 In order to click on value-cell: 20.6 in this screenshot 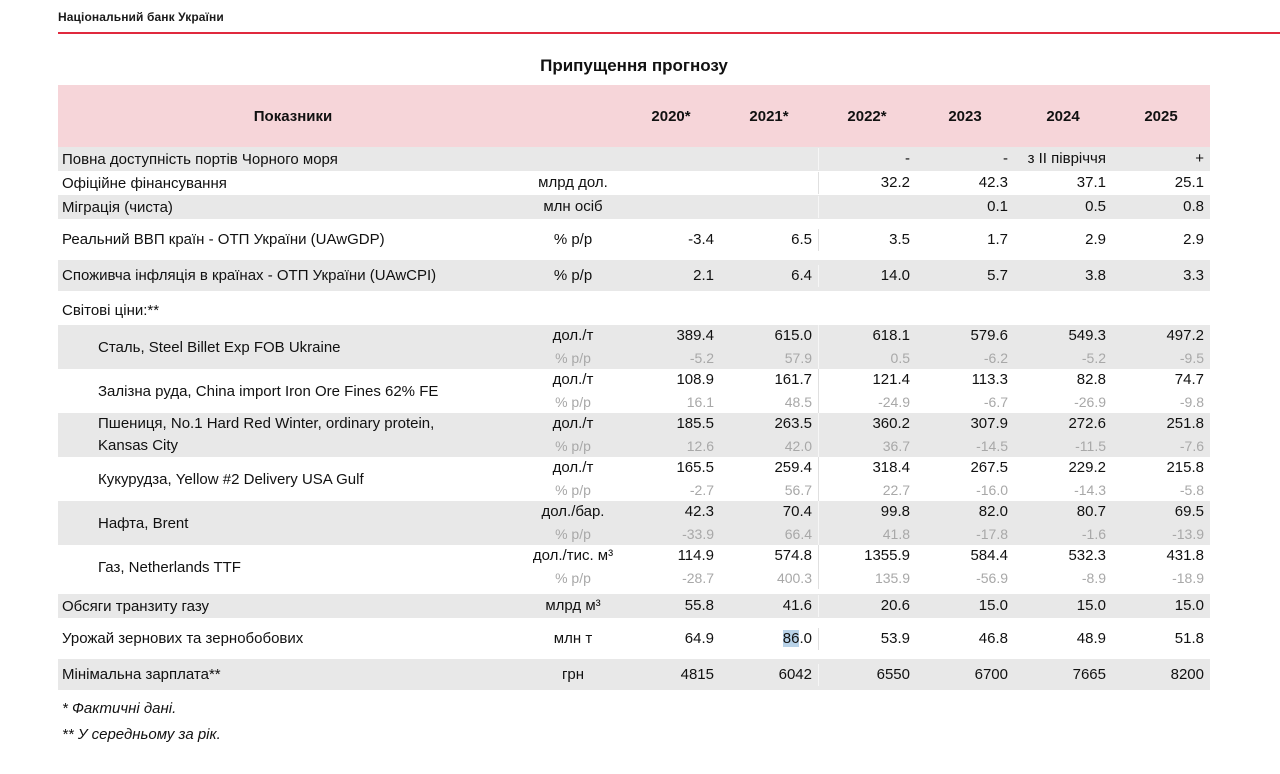, I will do `click(867, 606)`.